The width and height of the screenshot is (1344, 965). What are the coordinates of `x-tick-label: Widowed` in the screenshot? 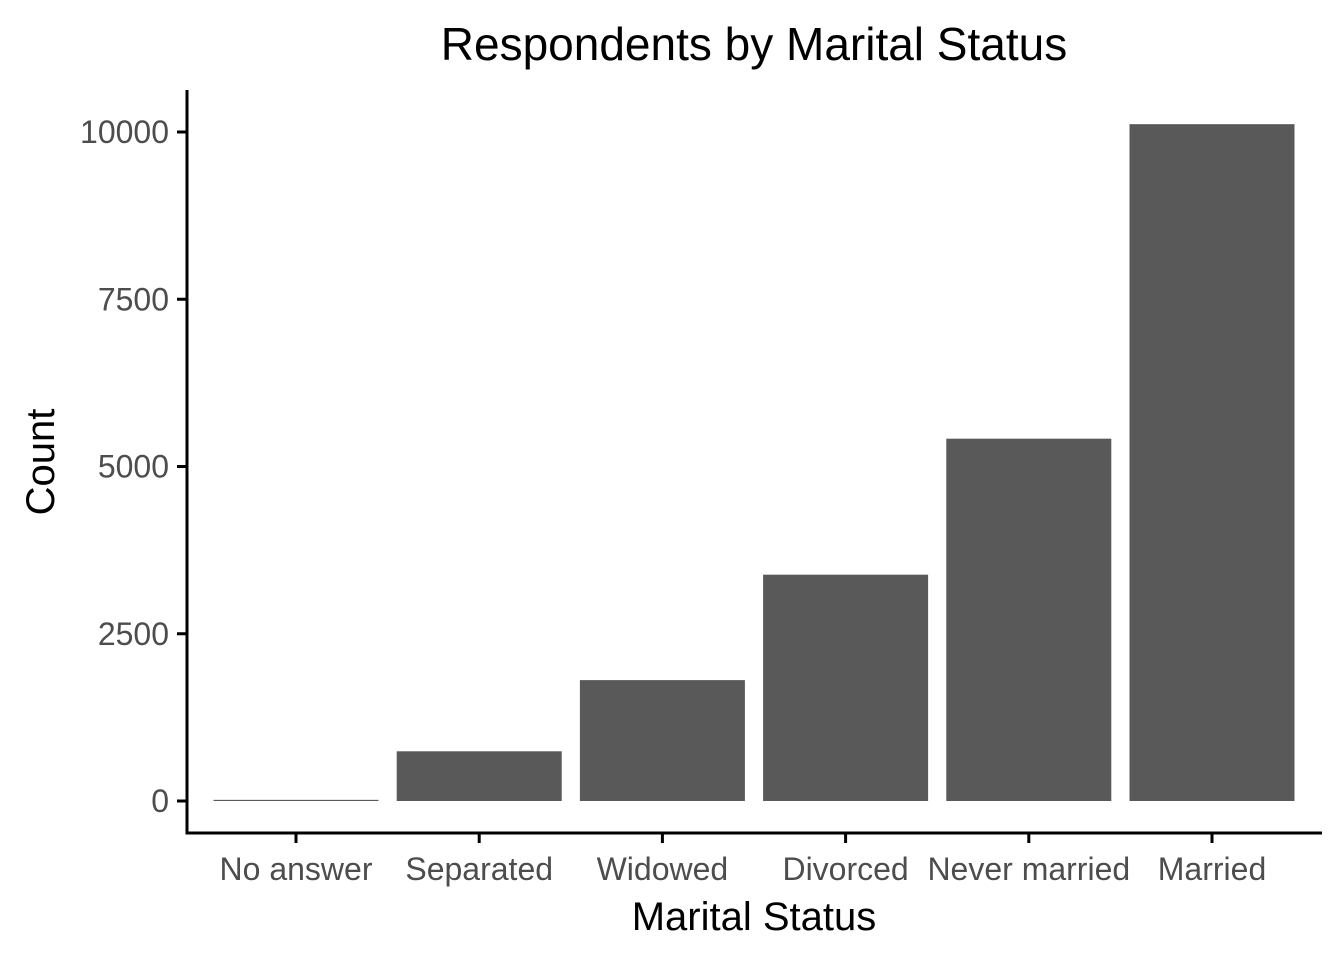 It's located at (663, 869).